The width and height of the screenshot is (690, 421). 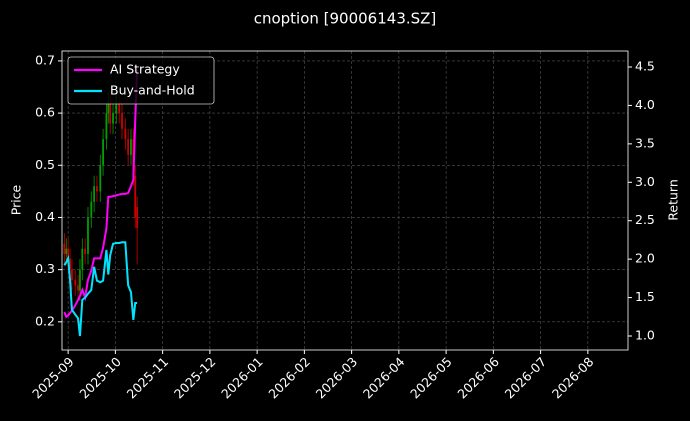 What do you see at coordinates (45, 59) in the screenshot?
I see `y-tick-label: 0.7` at bounding box center [45, 59].